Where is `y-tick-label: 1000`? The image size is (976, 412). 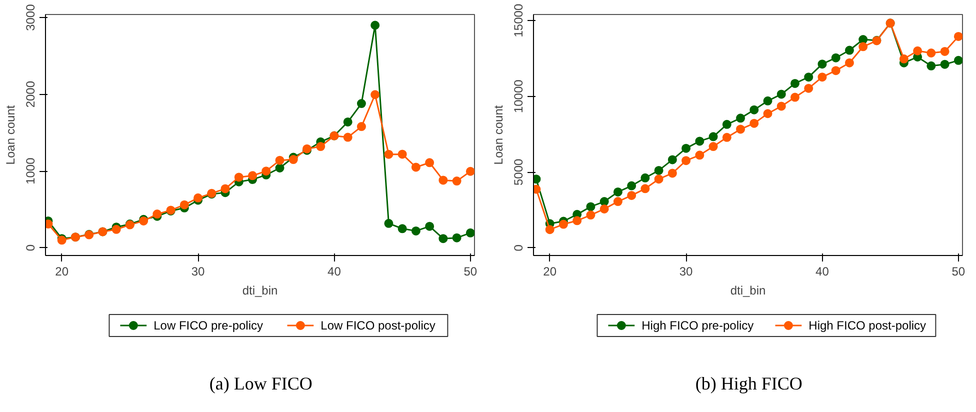
y-tick-label: 1000 is located at coordinates (31, 170).